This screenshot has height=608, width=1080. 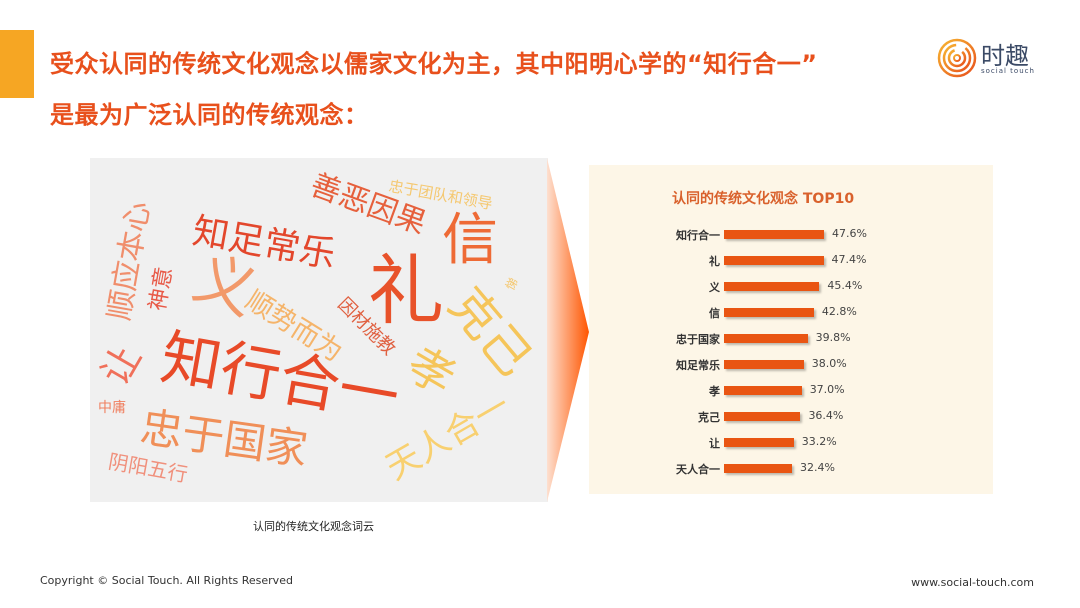 What do you see at coordinates (819, 441) in the screenshot?
I see `bar-value-label: 33.2%` at bounding box center [819, 441].